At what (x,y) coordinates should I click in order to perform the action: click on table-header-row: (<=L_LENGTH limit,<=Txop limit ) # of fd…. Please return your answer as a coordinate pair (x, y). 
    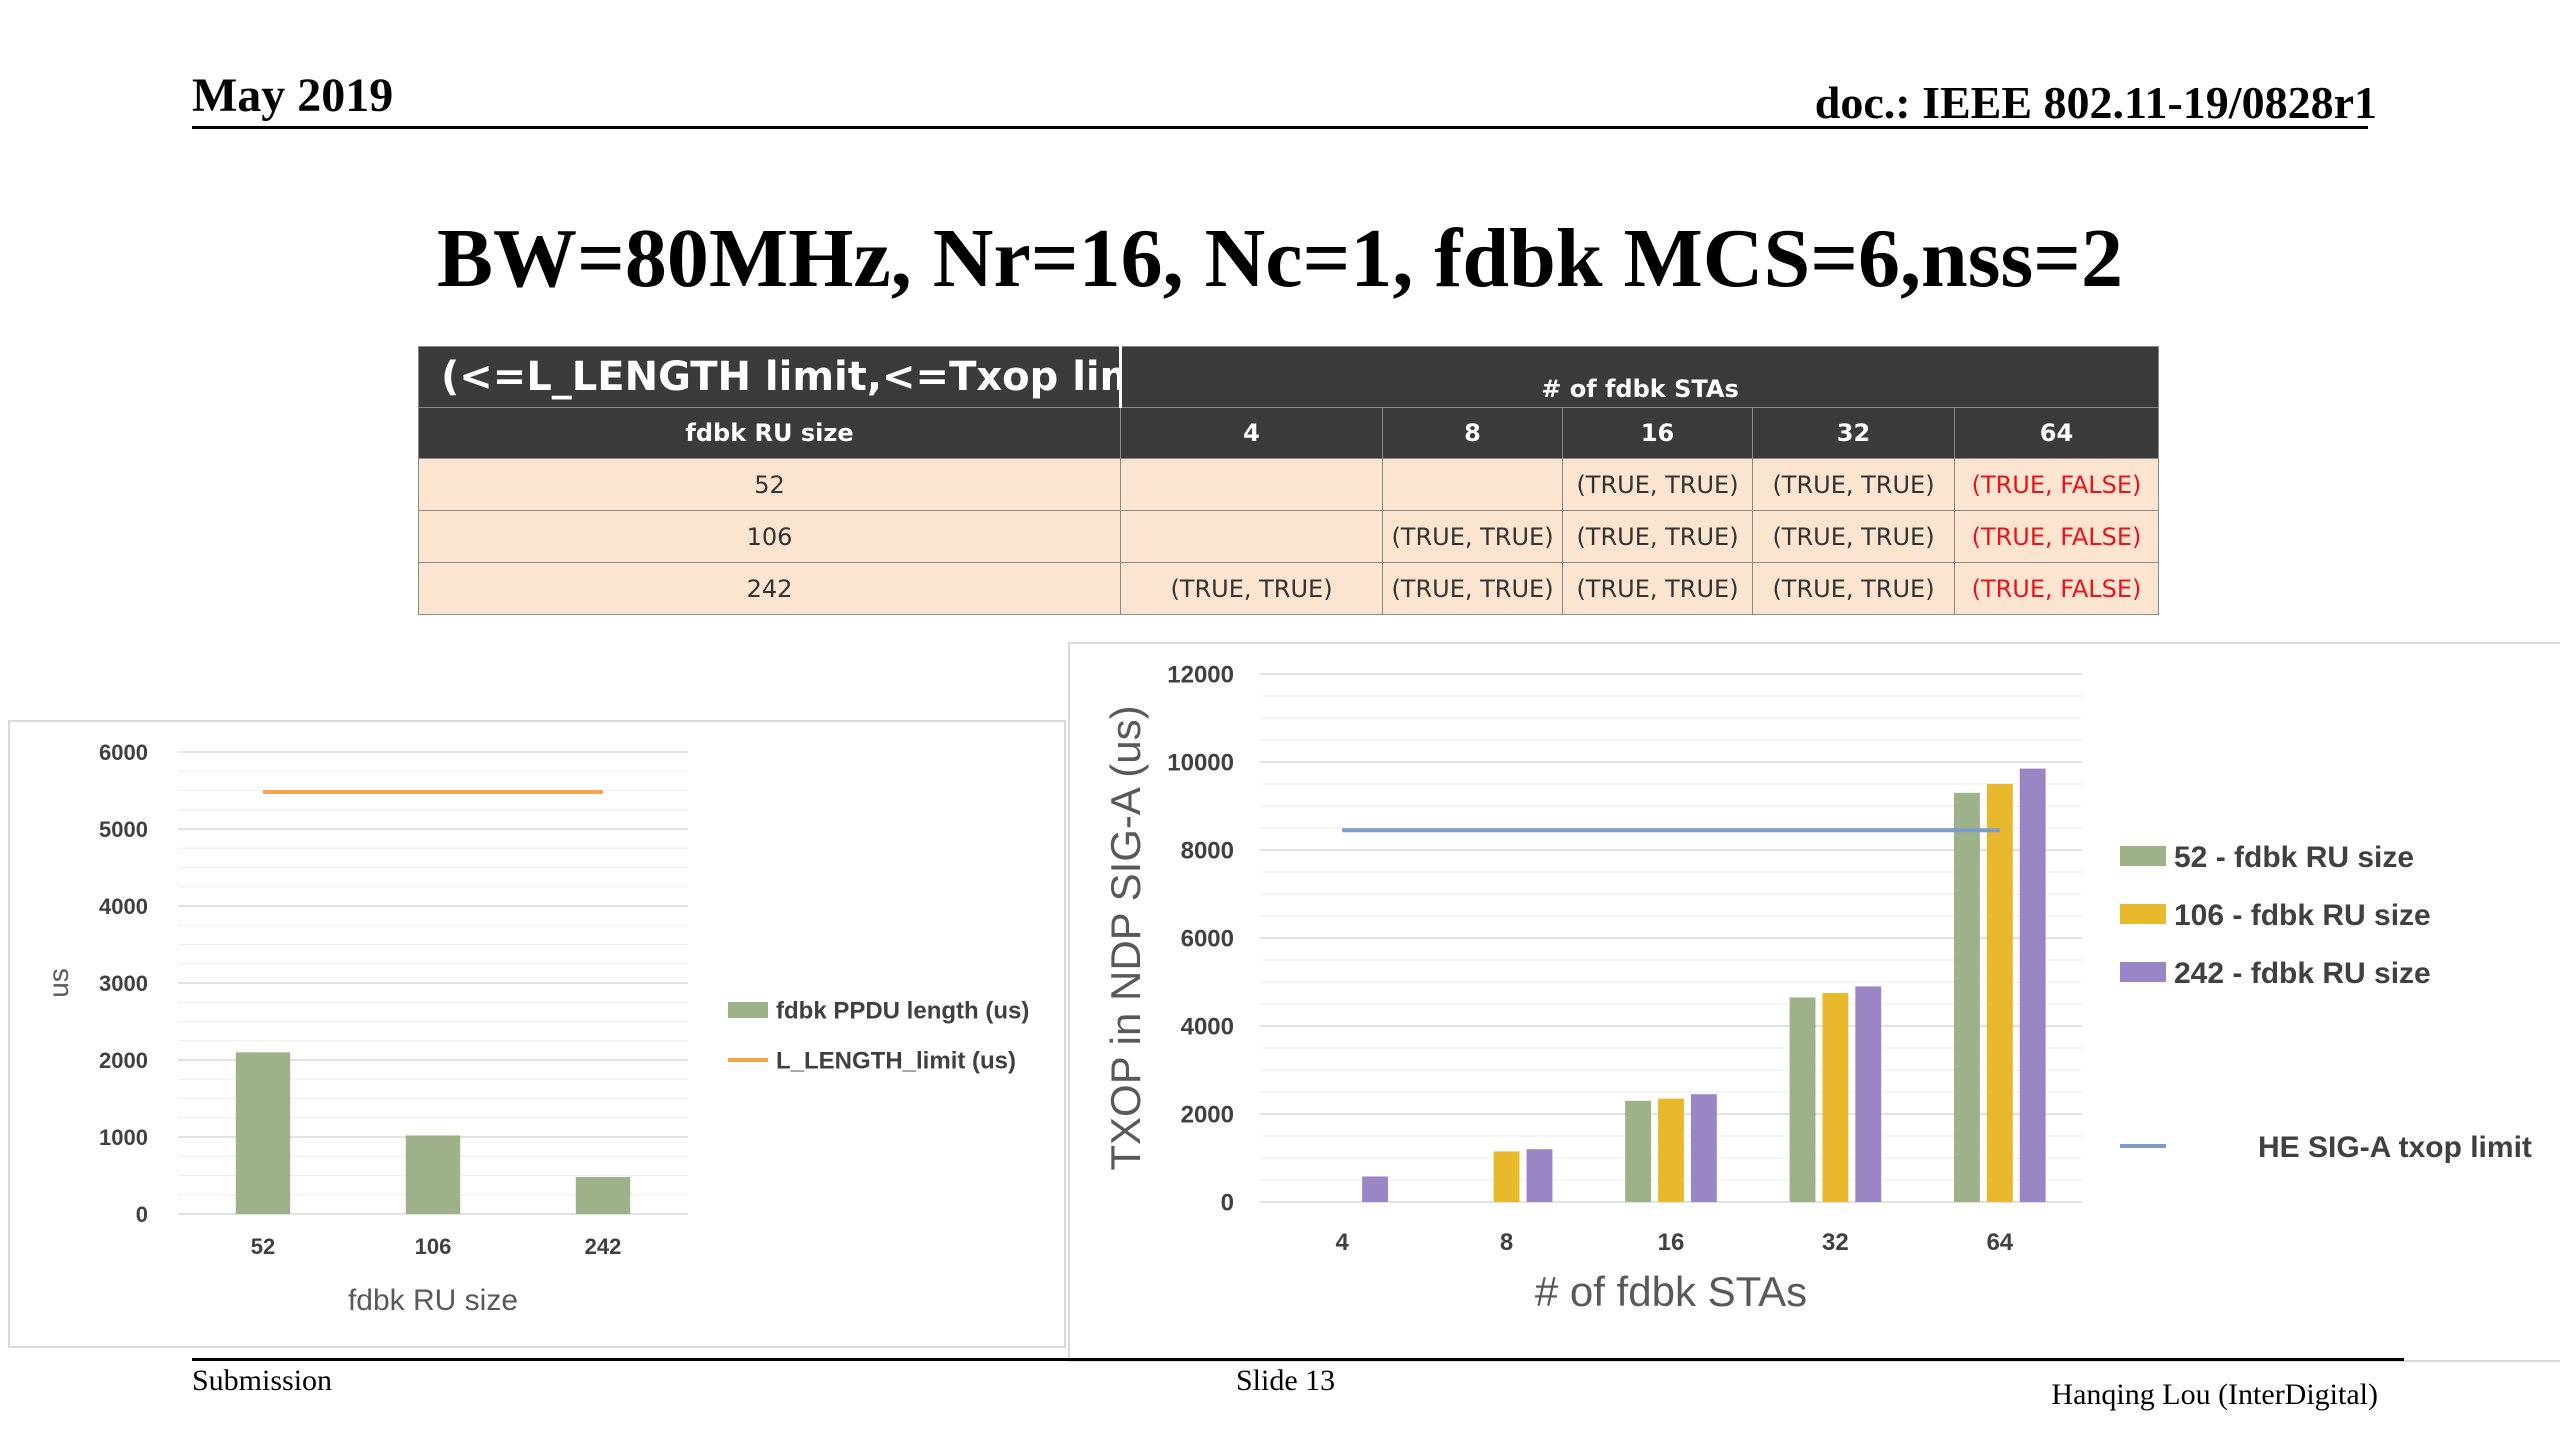
    Looking at the image, I should click on (1288, 377).